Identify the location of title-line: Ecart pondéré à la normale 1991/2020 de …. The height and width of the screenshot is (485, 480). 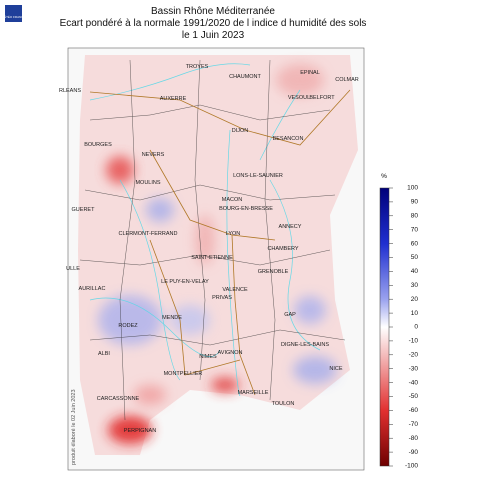
(213, 23).